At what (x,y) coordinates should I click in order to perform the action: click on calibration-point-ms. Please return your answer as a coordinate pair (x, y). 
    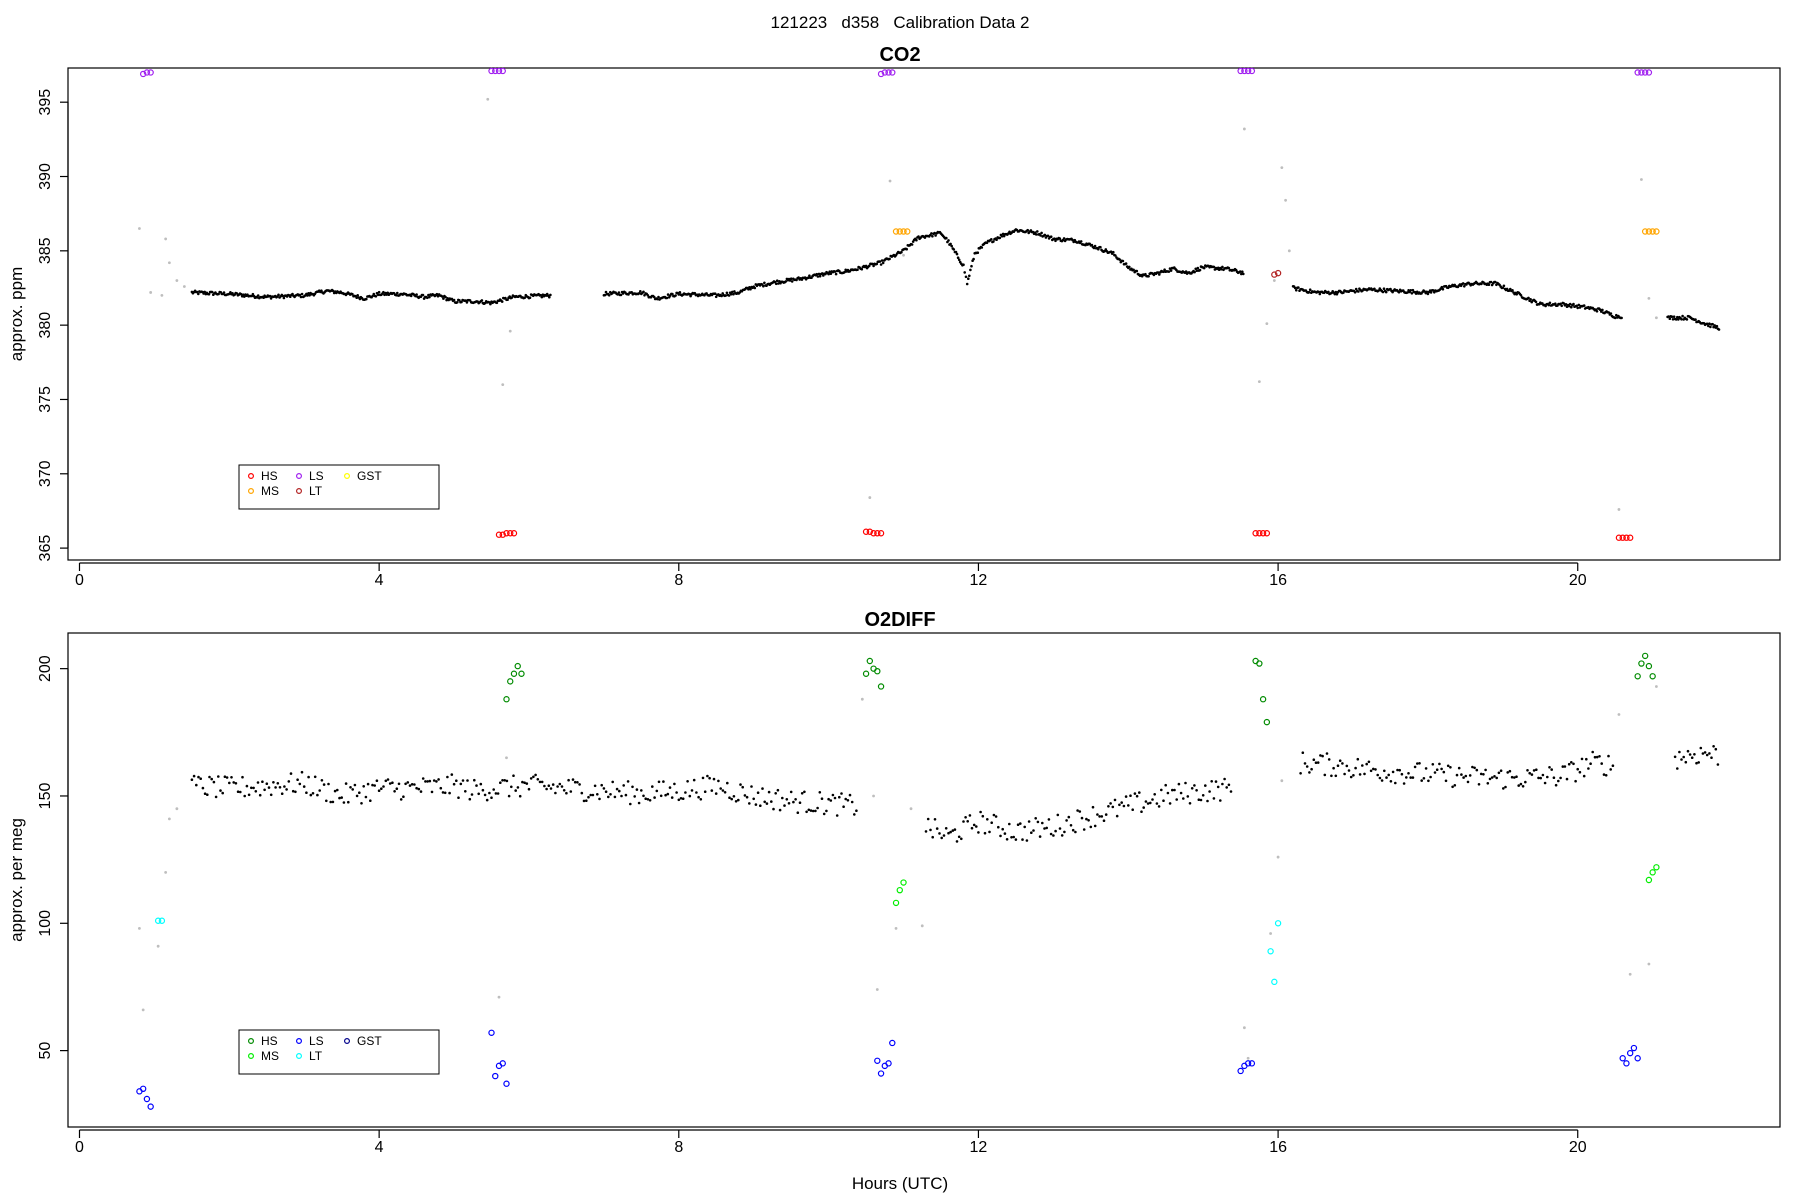
    Looking at the image, I should click on (1649, 880).